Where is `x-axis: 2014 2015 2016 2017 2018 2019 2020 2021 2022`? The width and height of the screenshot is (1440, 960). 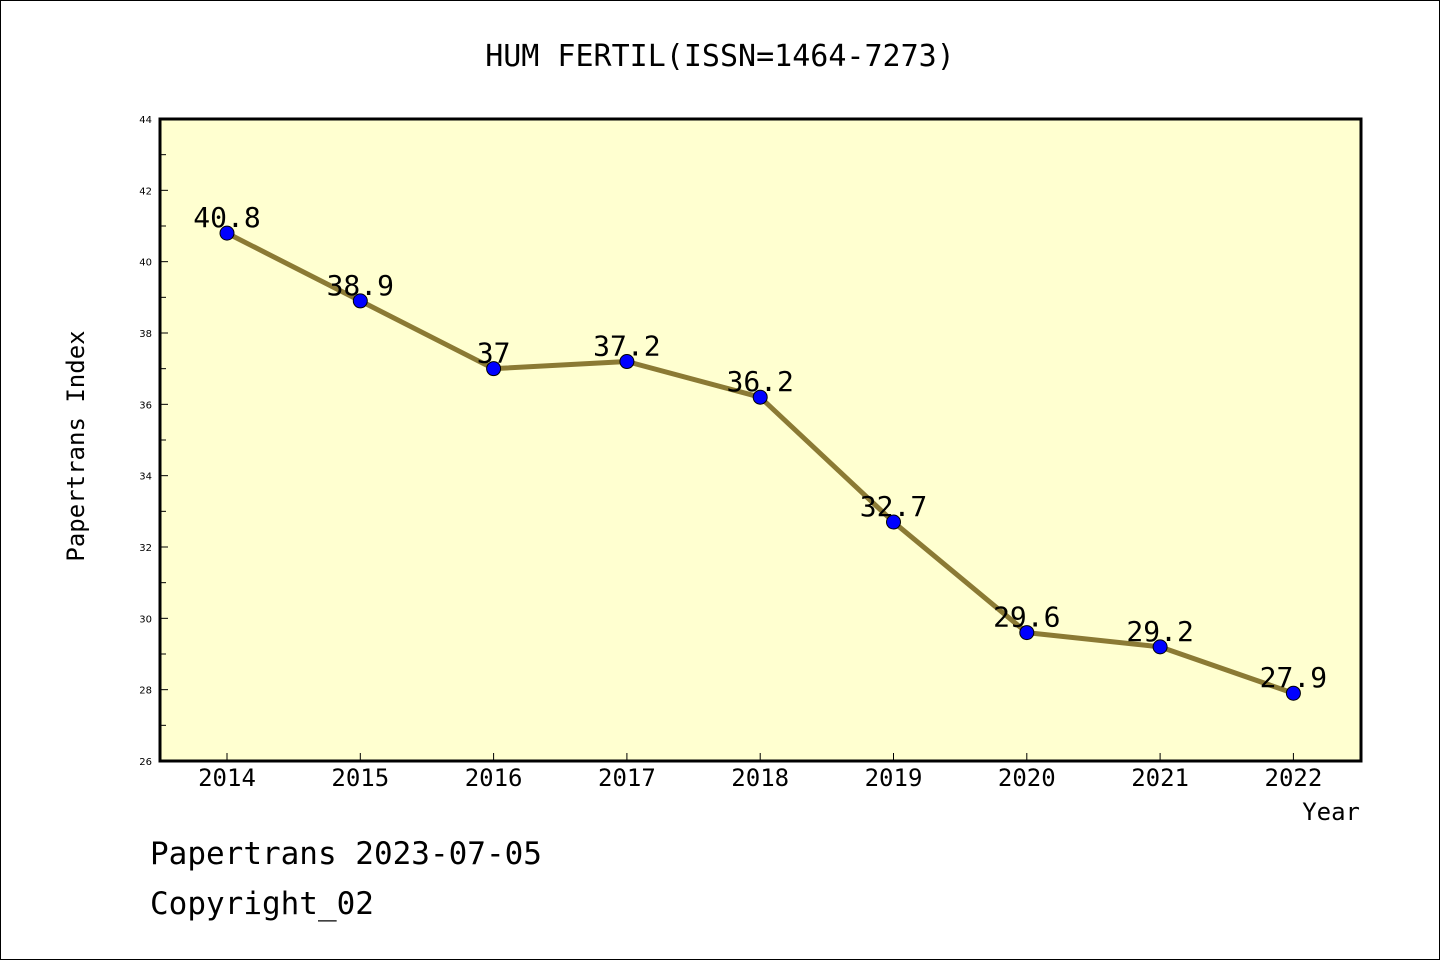
x-axis: 2014 2015 2016 2017 2018 2019 2020 2021 2022 is located at coordinates (760, 772).